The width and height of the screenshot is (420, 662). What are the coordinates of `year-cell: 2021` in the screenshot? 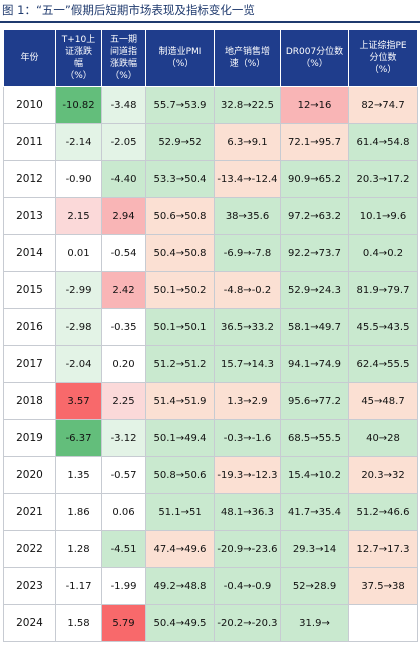 It's located at (29, 512).